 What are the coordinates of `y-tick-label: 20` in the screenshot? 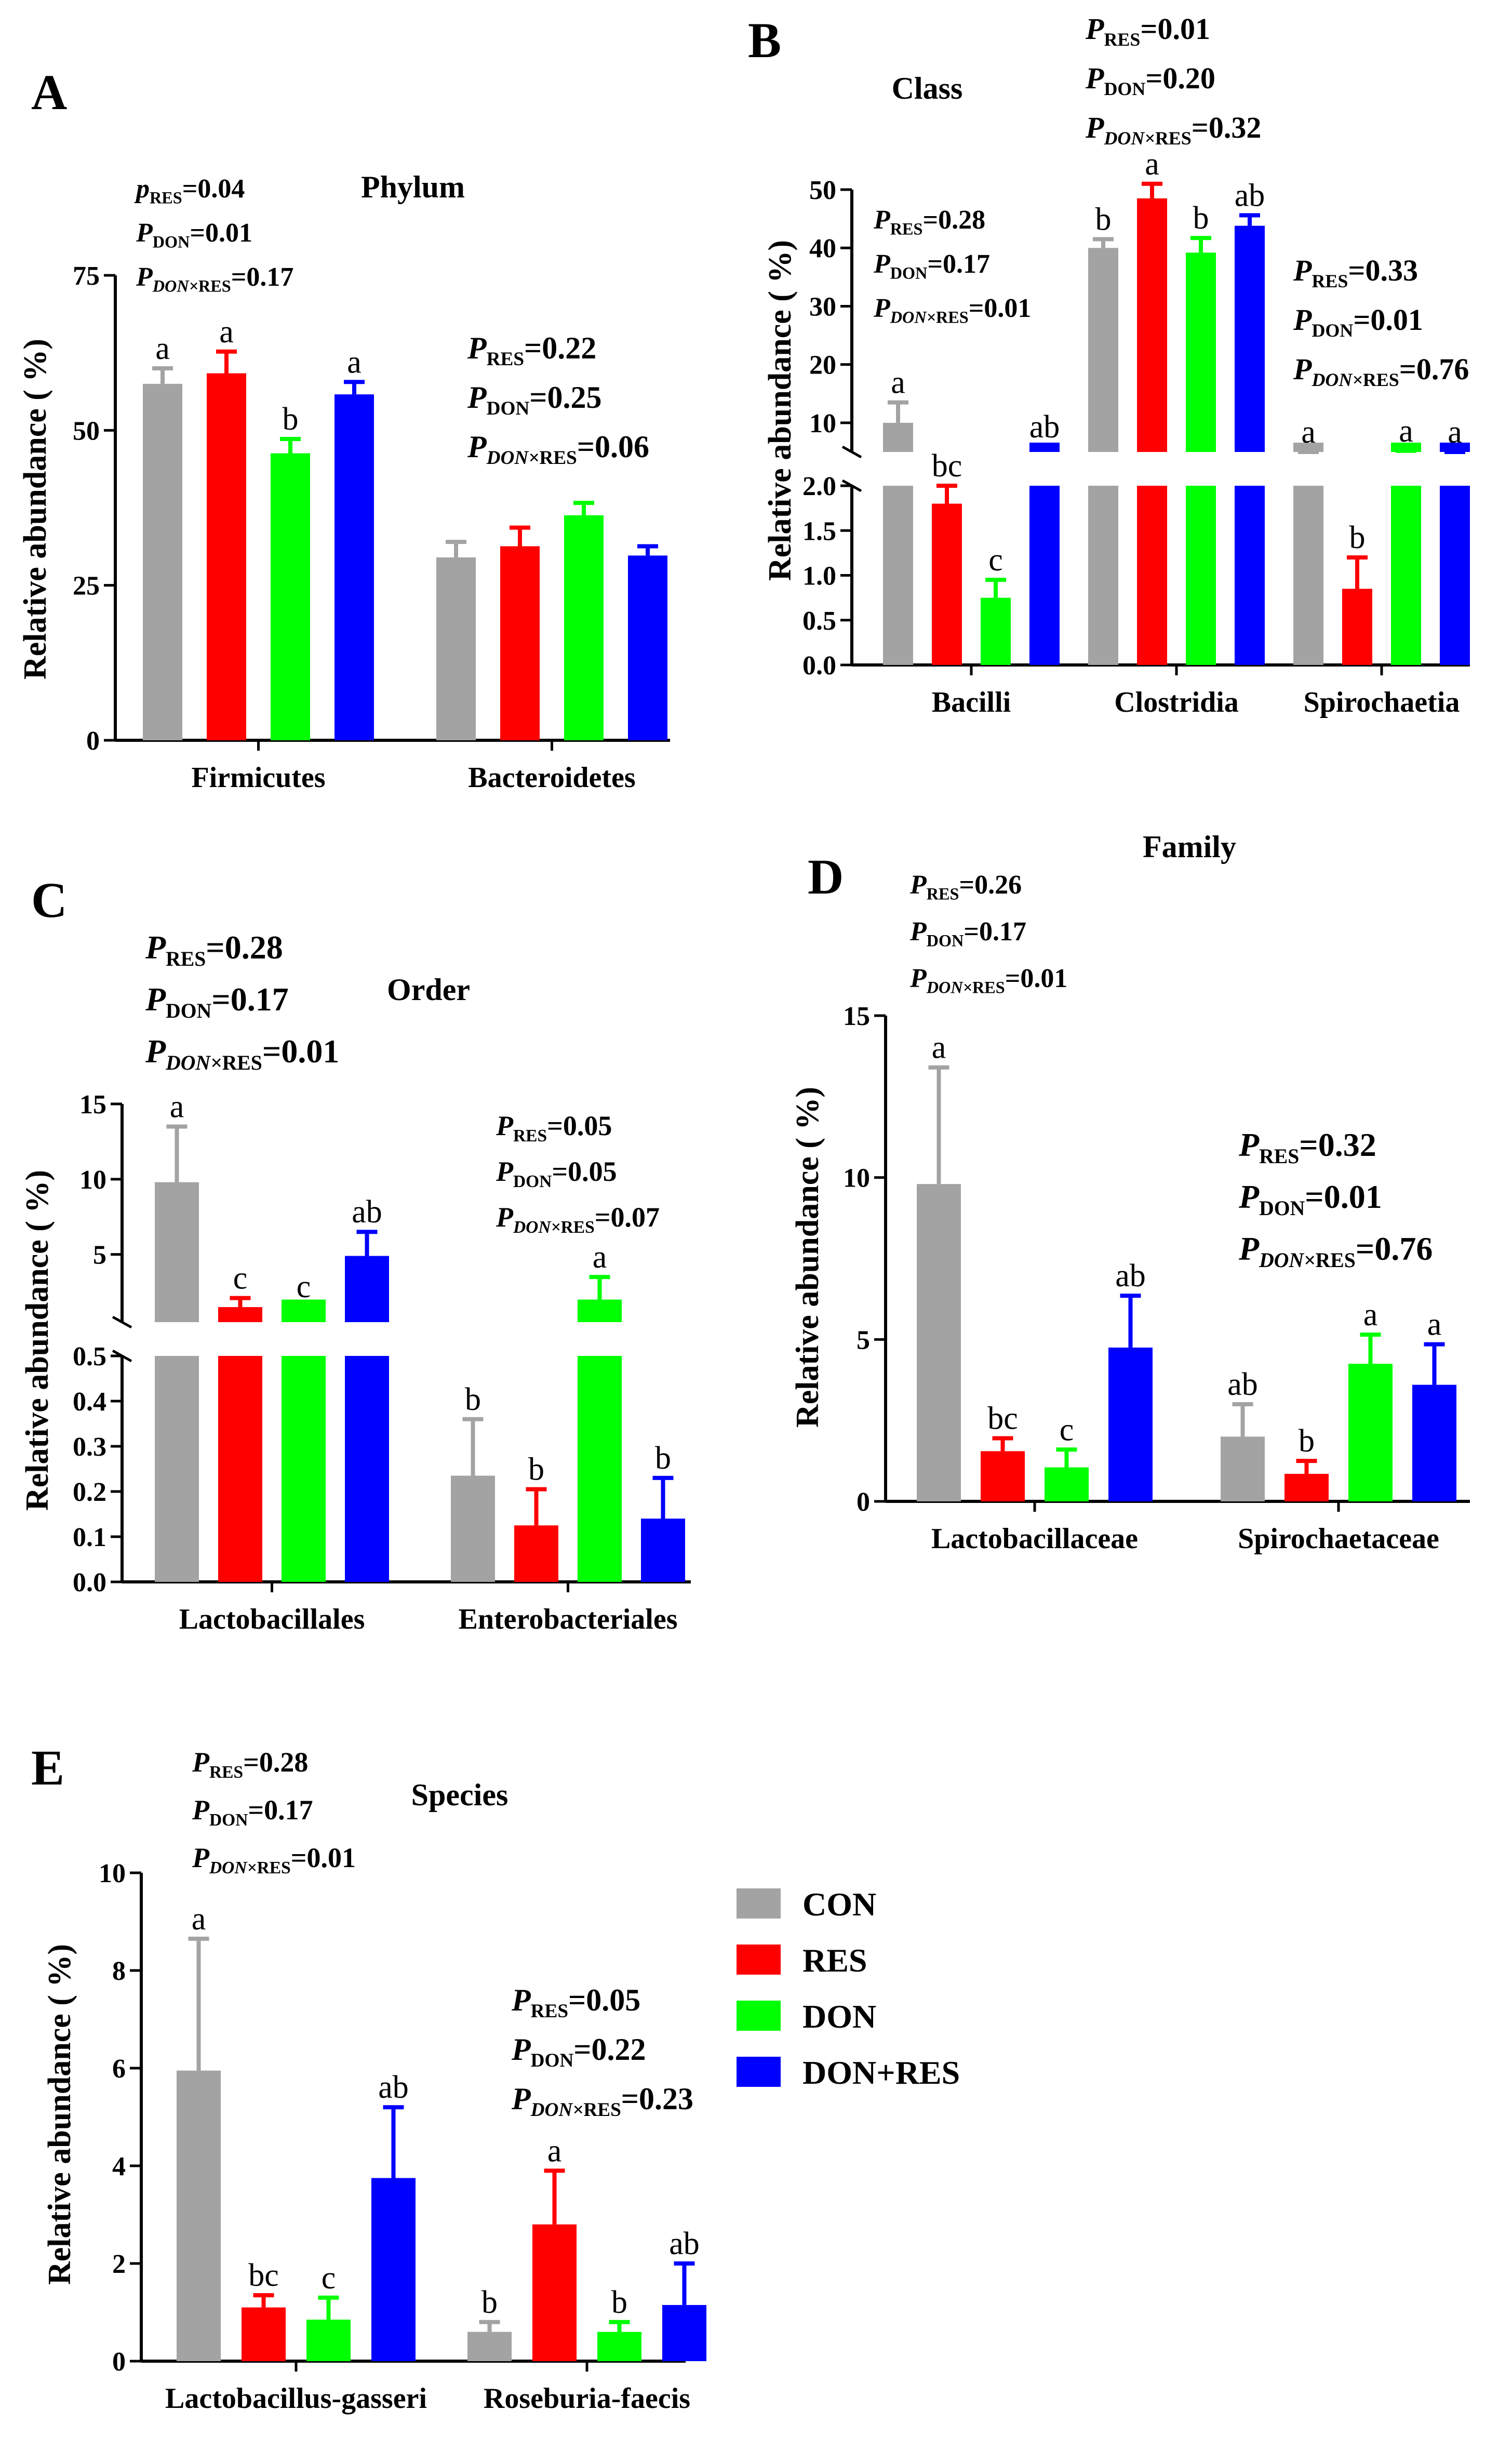 It's located at (823, 365).